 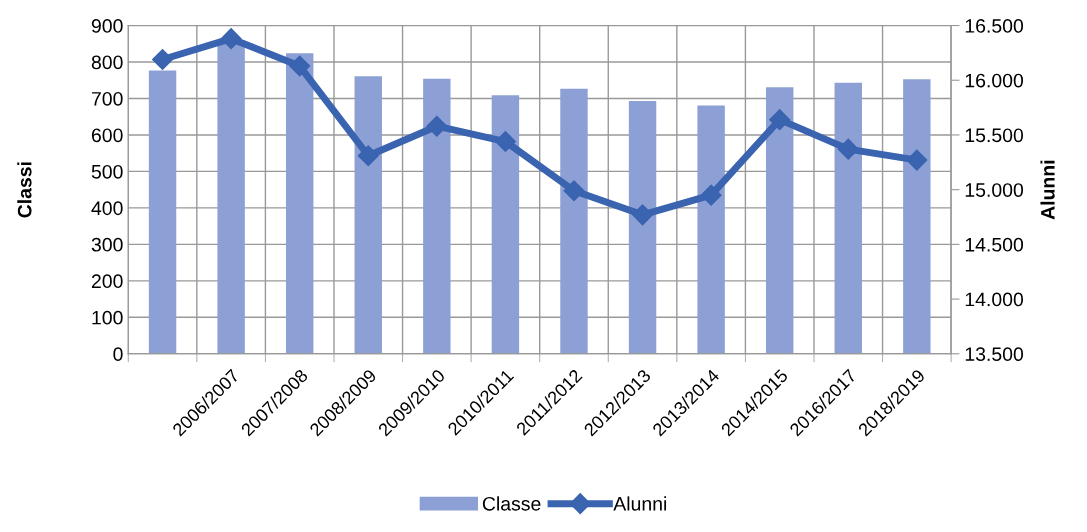 I want to click on legend-label: Classe, so click(x=511, y=503).